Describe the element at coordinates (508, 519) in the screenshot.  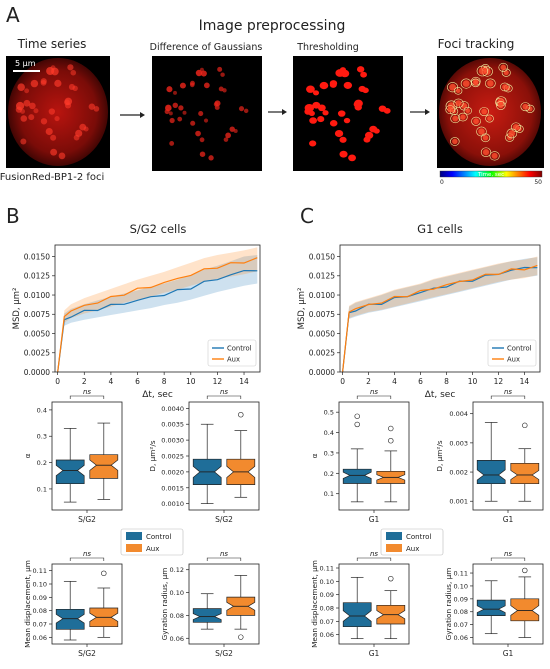
I see `x-tick-label: G1` at that location.